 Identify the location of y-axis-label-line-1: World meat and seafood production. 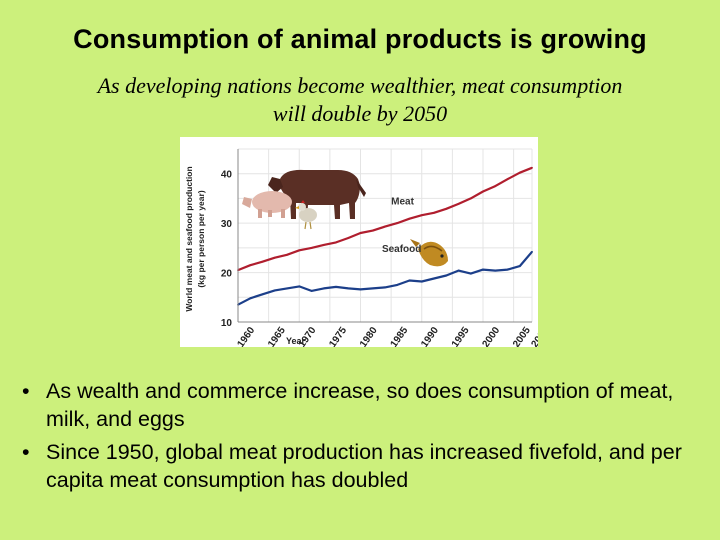
(189, 238).